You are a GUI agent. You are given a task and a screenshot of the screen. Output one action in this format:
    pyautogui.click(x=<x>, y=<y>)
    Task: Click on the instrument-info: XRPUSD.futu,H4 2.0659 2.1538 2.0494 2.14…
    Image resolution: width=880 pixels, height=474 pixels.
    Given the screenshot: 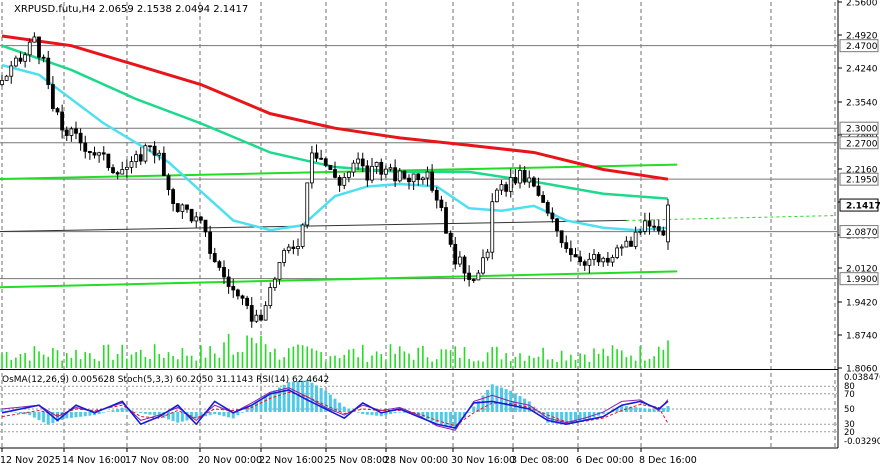 What is the action you would take?
    pyautogui.click(x=131, y=9)
    